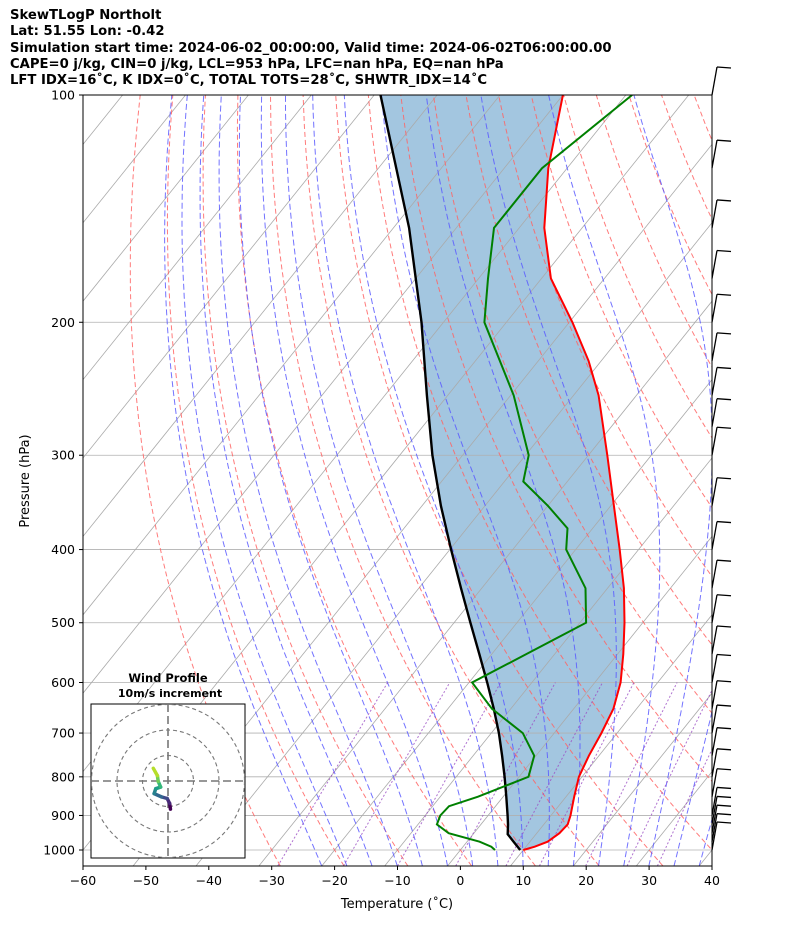 The width and height of the screenshot is (794, 937). I want to click on x-tick-label: 40, so click(712, 880).